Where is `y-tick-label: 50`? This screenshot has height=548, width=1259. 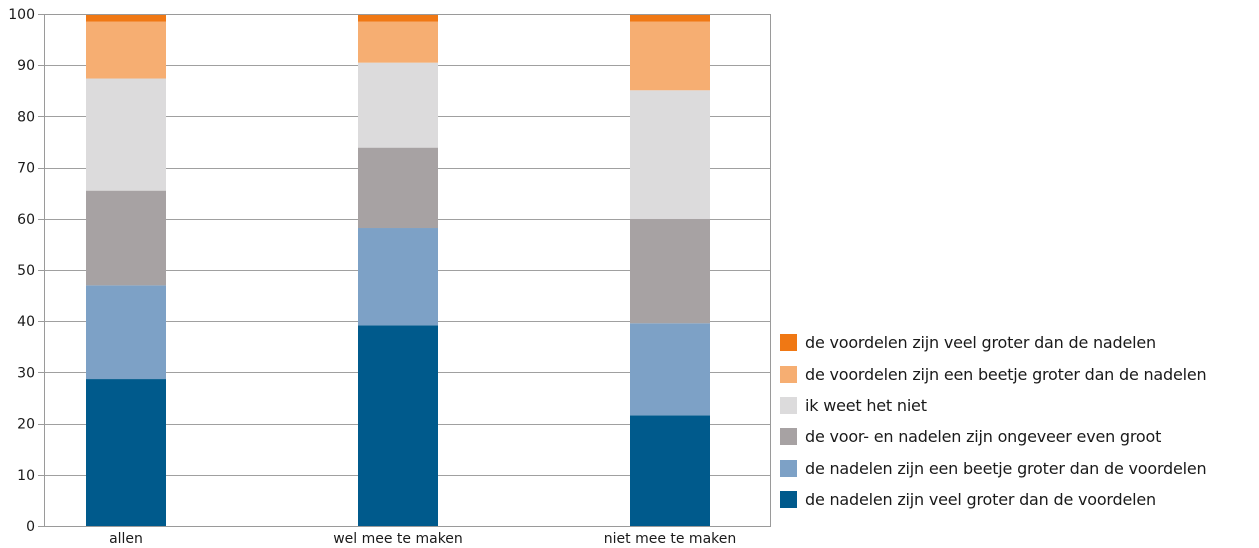
y-tick-label: 50 is located at coordinates (26, 271).